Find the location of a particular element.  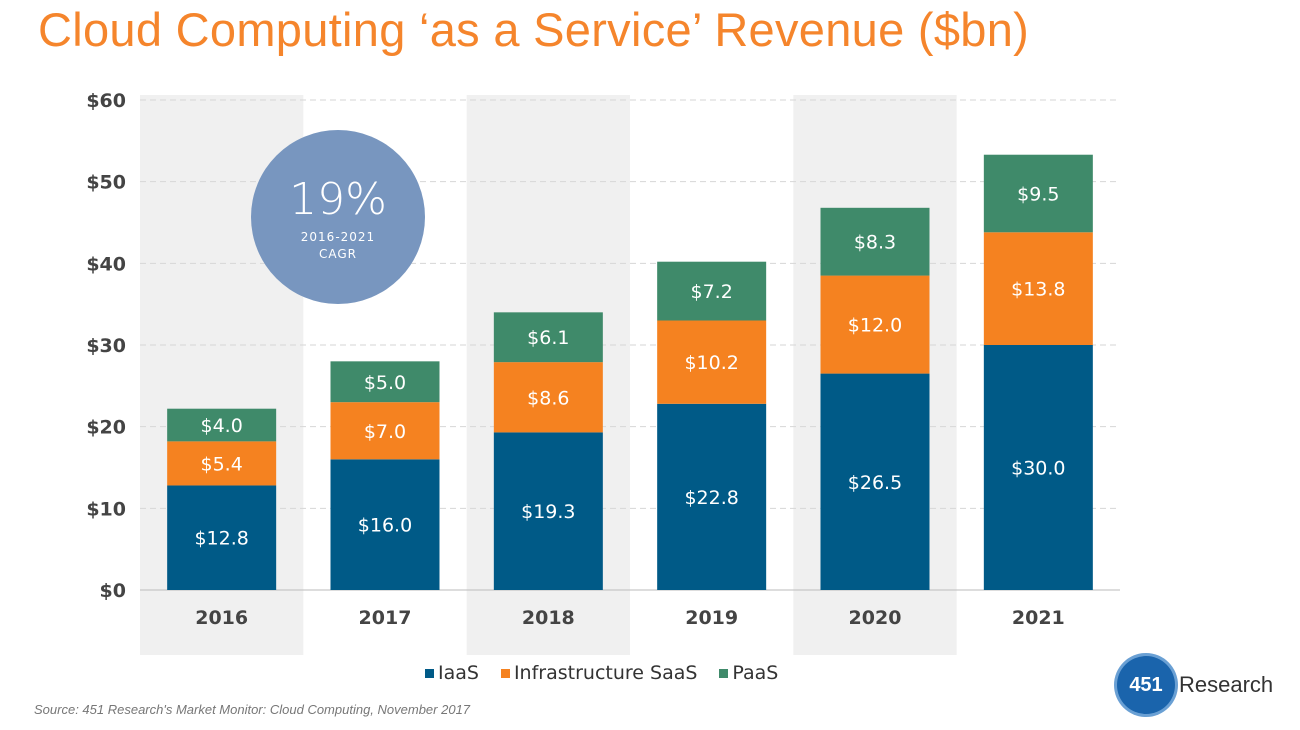

data-label: $10.2 is located at coordinates (711, 363).